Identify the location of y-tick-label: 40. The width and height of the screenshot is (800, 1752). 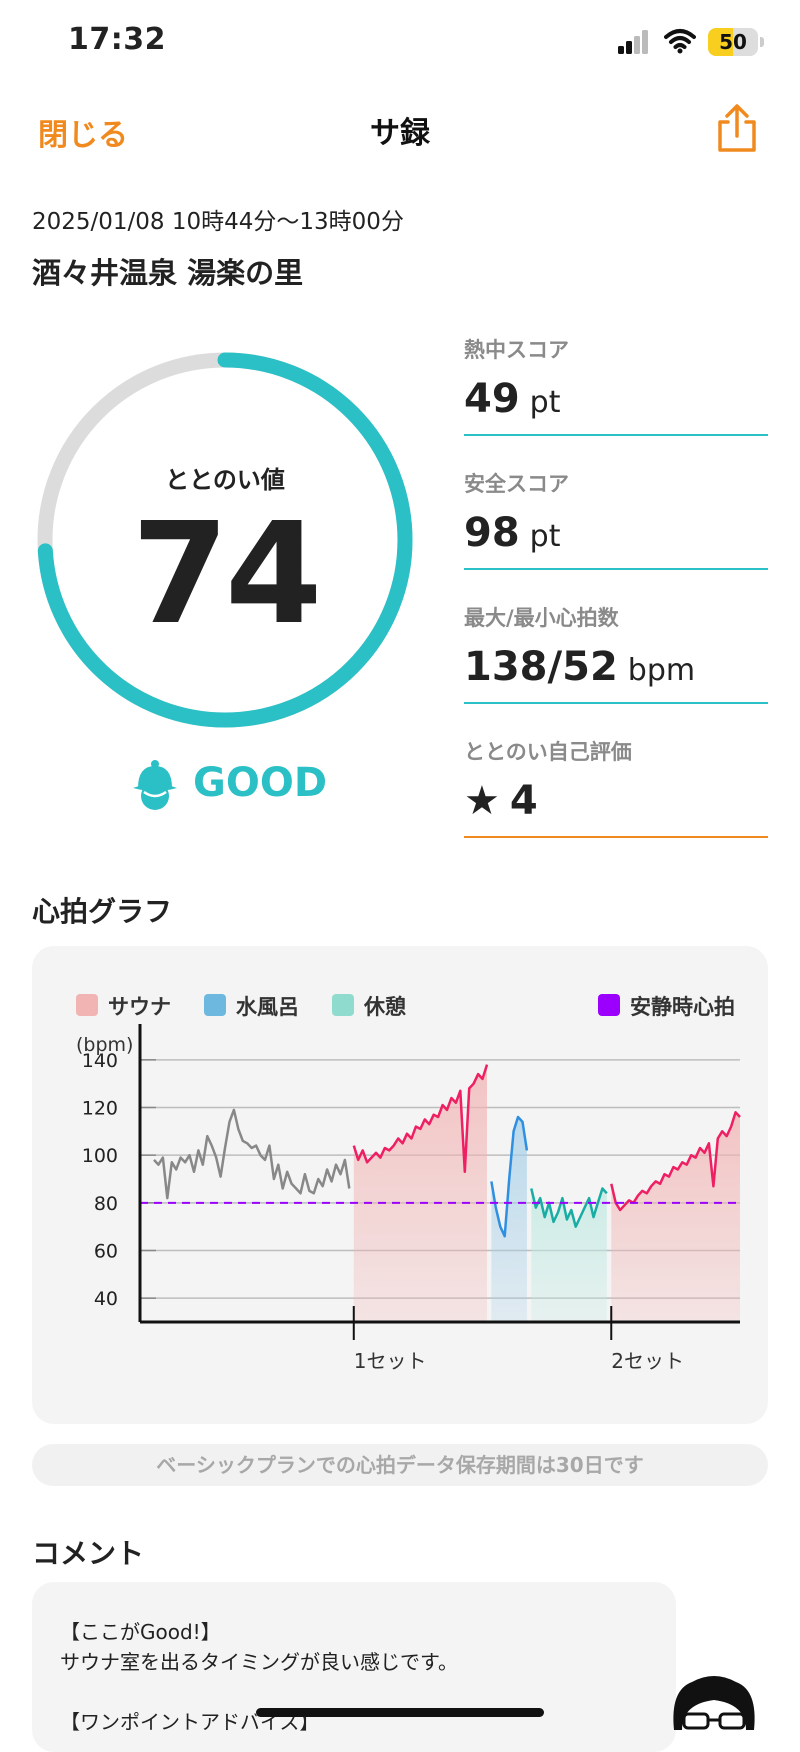
(106, 1299).